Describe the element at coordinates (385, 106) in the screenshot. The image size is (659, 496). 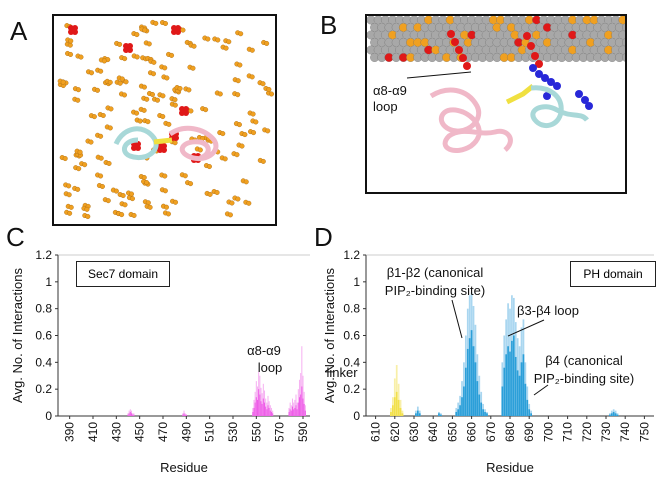
I see `loop-label-2: loop` at that location.